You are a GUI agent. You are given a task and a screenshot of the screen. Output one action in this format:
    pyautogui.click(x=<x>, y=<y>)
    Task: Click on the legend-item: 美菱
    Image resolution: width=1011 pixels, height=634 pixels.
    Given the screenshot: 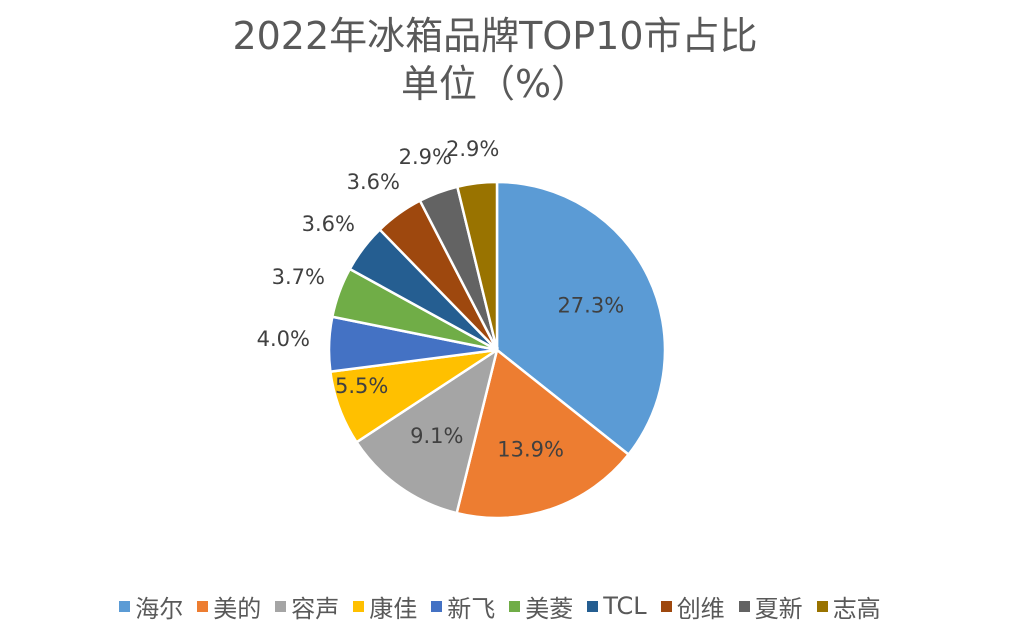 What is the action you would take?
    pyautogui.click(x=541, y=606)
    